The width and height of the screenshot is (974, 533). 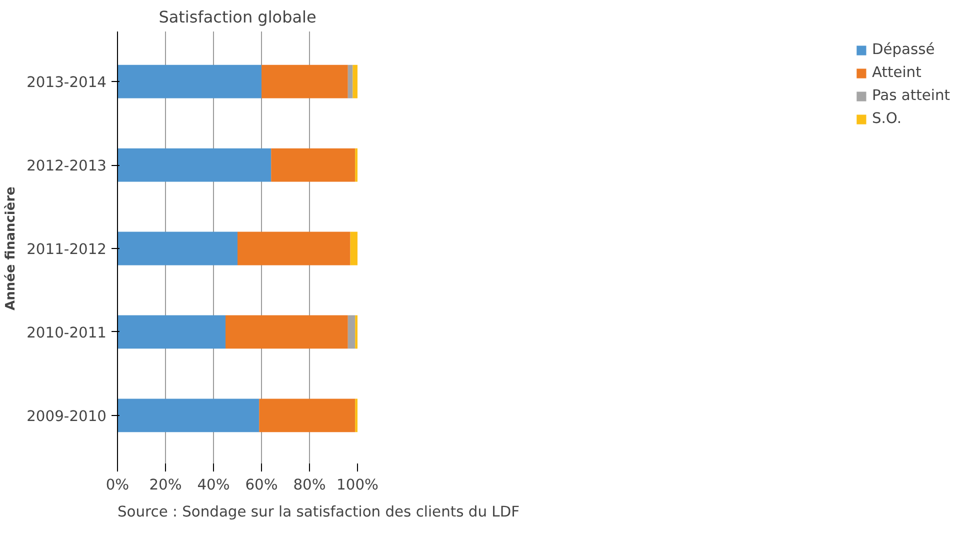 What do you see at coordinates (66, 333) in the screenshot?
I see `y-tick-label: 2010-2011` at bounding box center [66, 333].